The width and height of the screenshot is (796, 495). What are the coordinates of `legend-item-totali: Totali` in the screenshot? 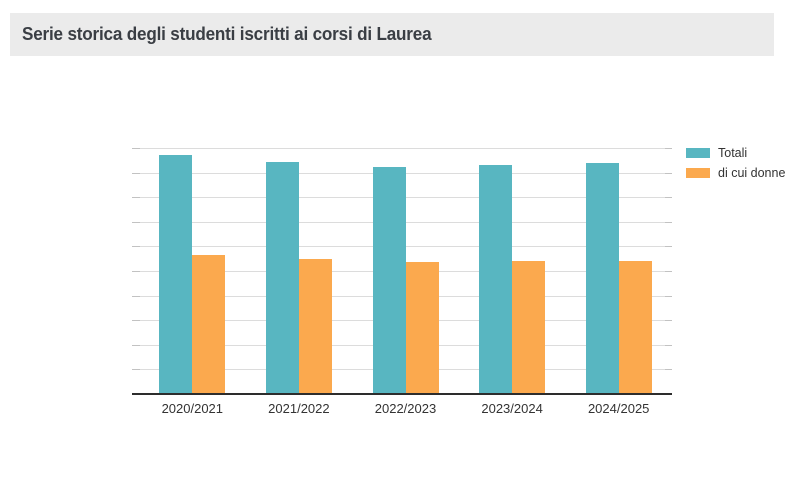 It's located at (735, 153).